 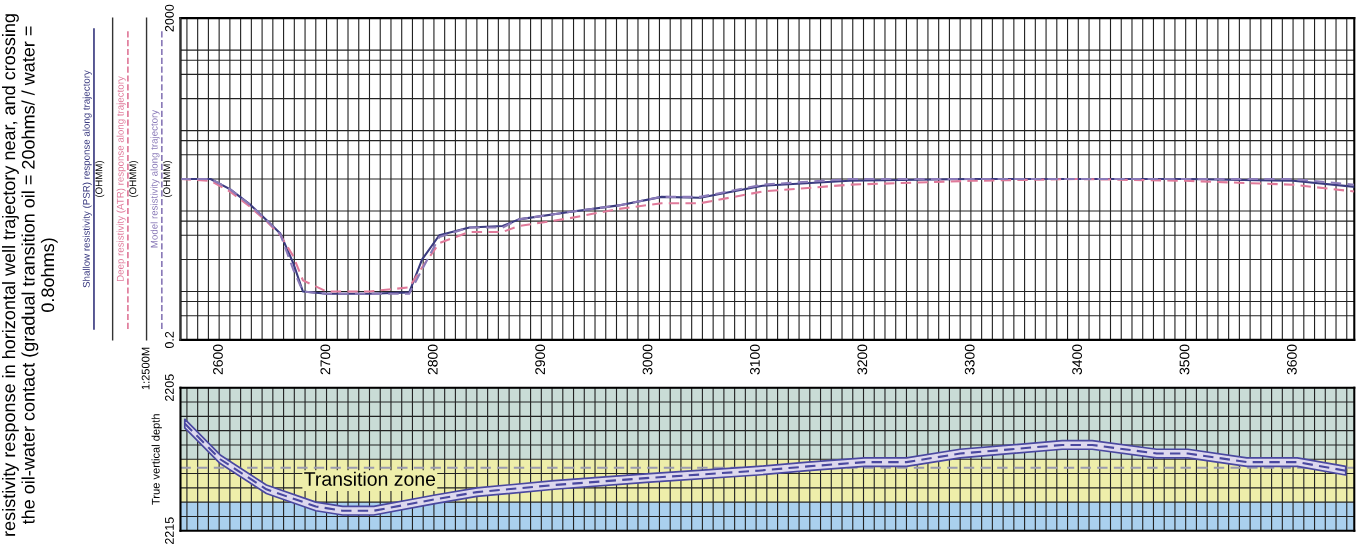 I want to click on text: Model resistivity along trajectory, so click(x=155, y=178).